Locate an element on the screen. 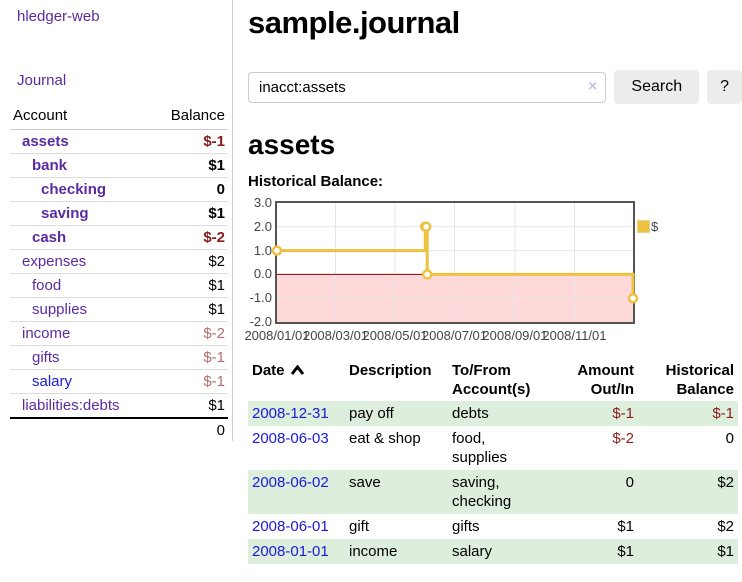  account-link-bank: bank is located at coordinates (50, 165).